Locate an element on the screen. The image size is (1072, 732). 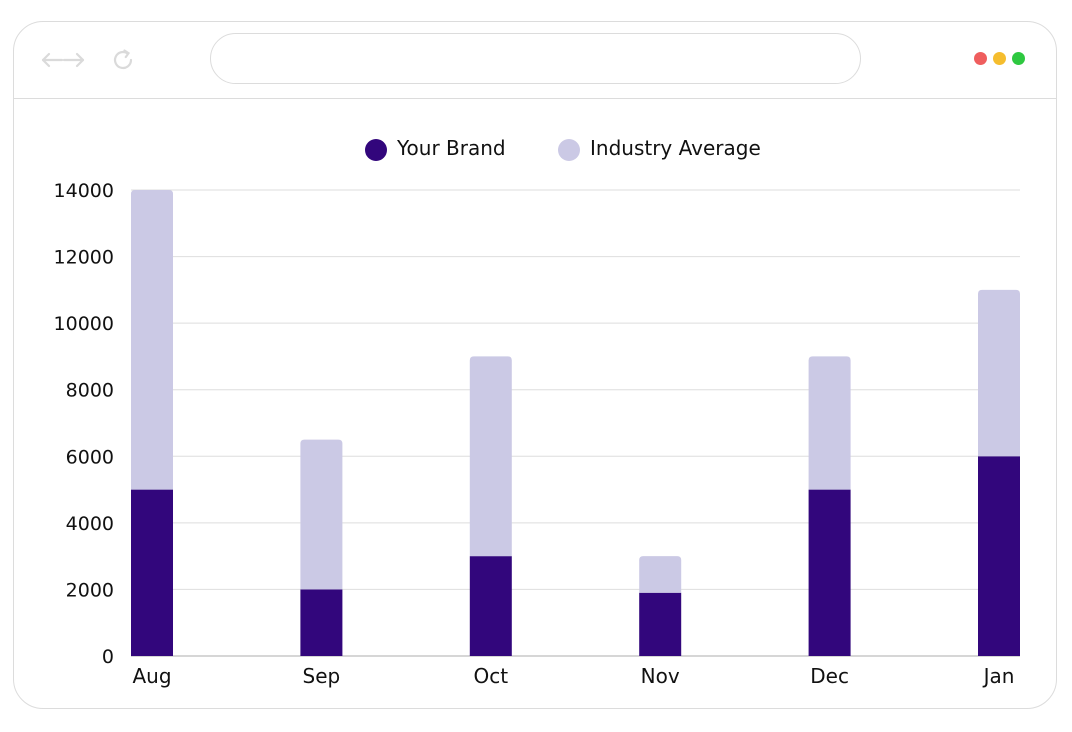
address-bar is located at coordinates (535, 58).